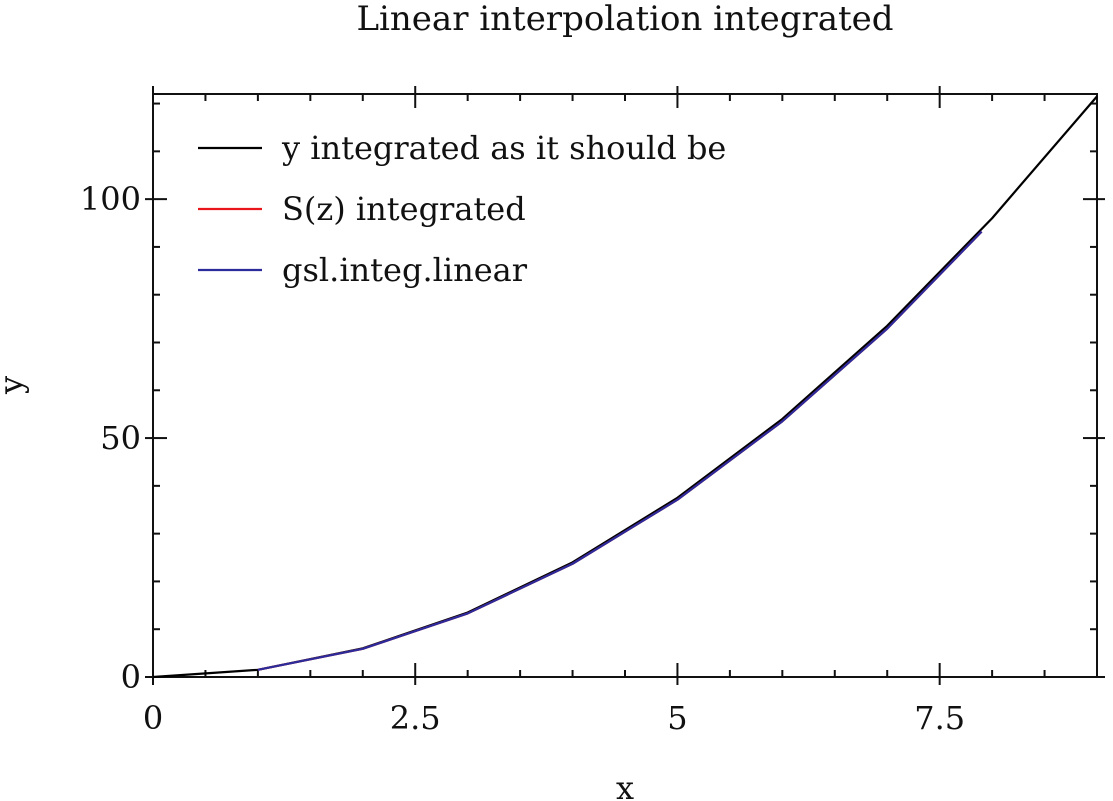 This screenshot has height=801, width=1113. I want to click on y-tick-label: 0, so click(131, 677).